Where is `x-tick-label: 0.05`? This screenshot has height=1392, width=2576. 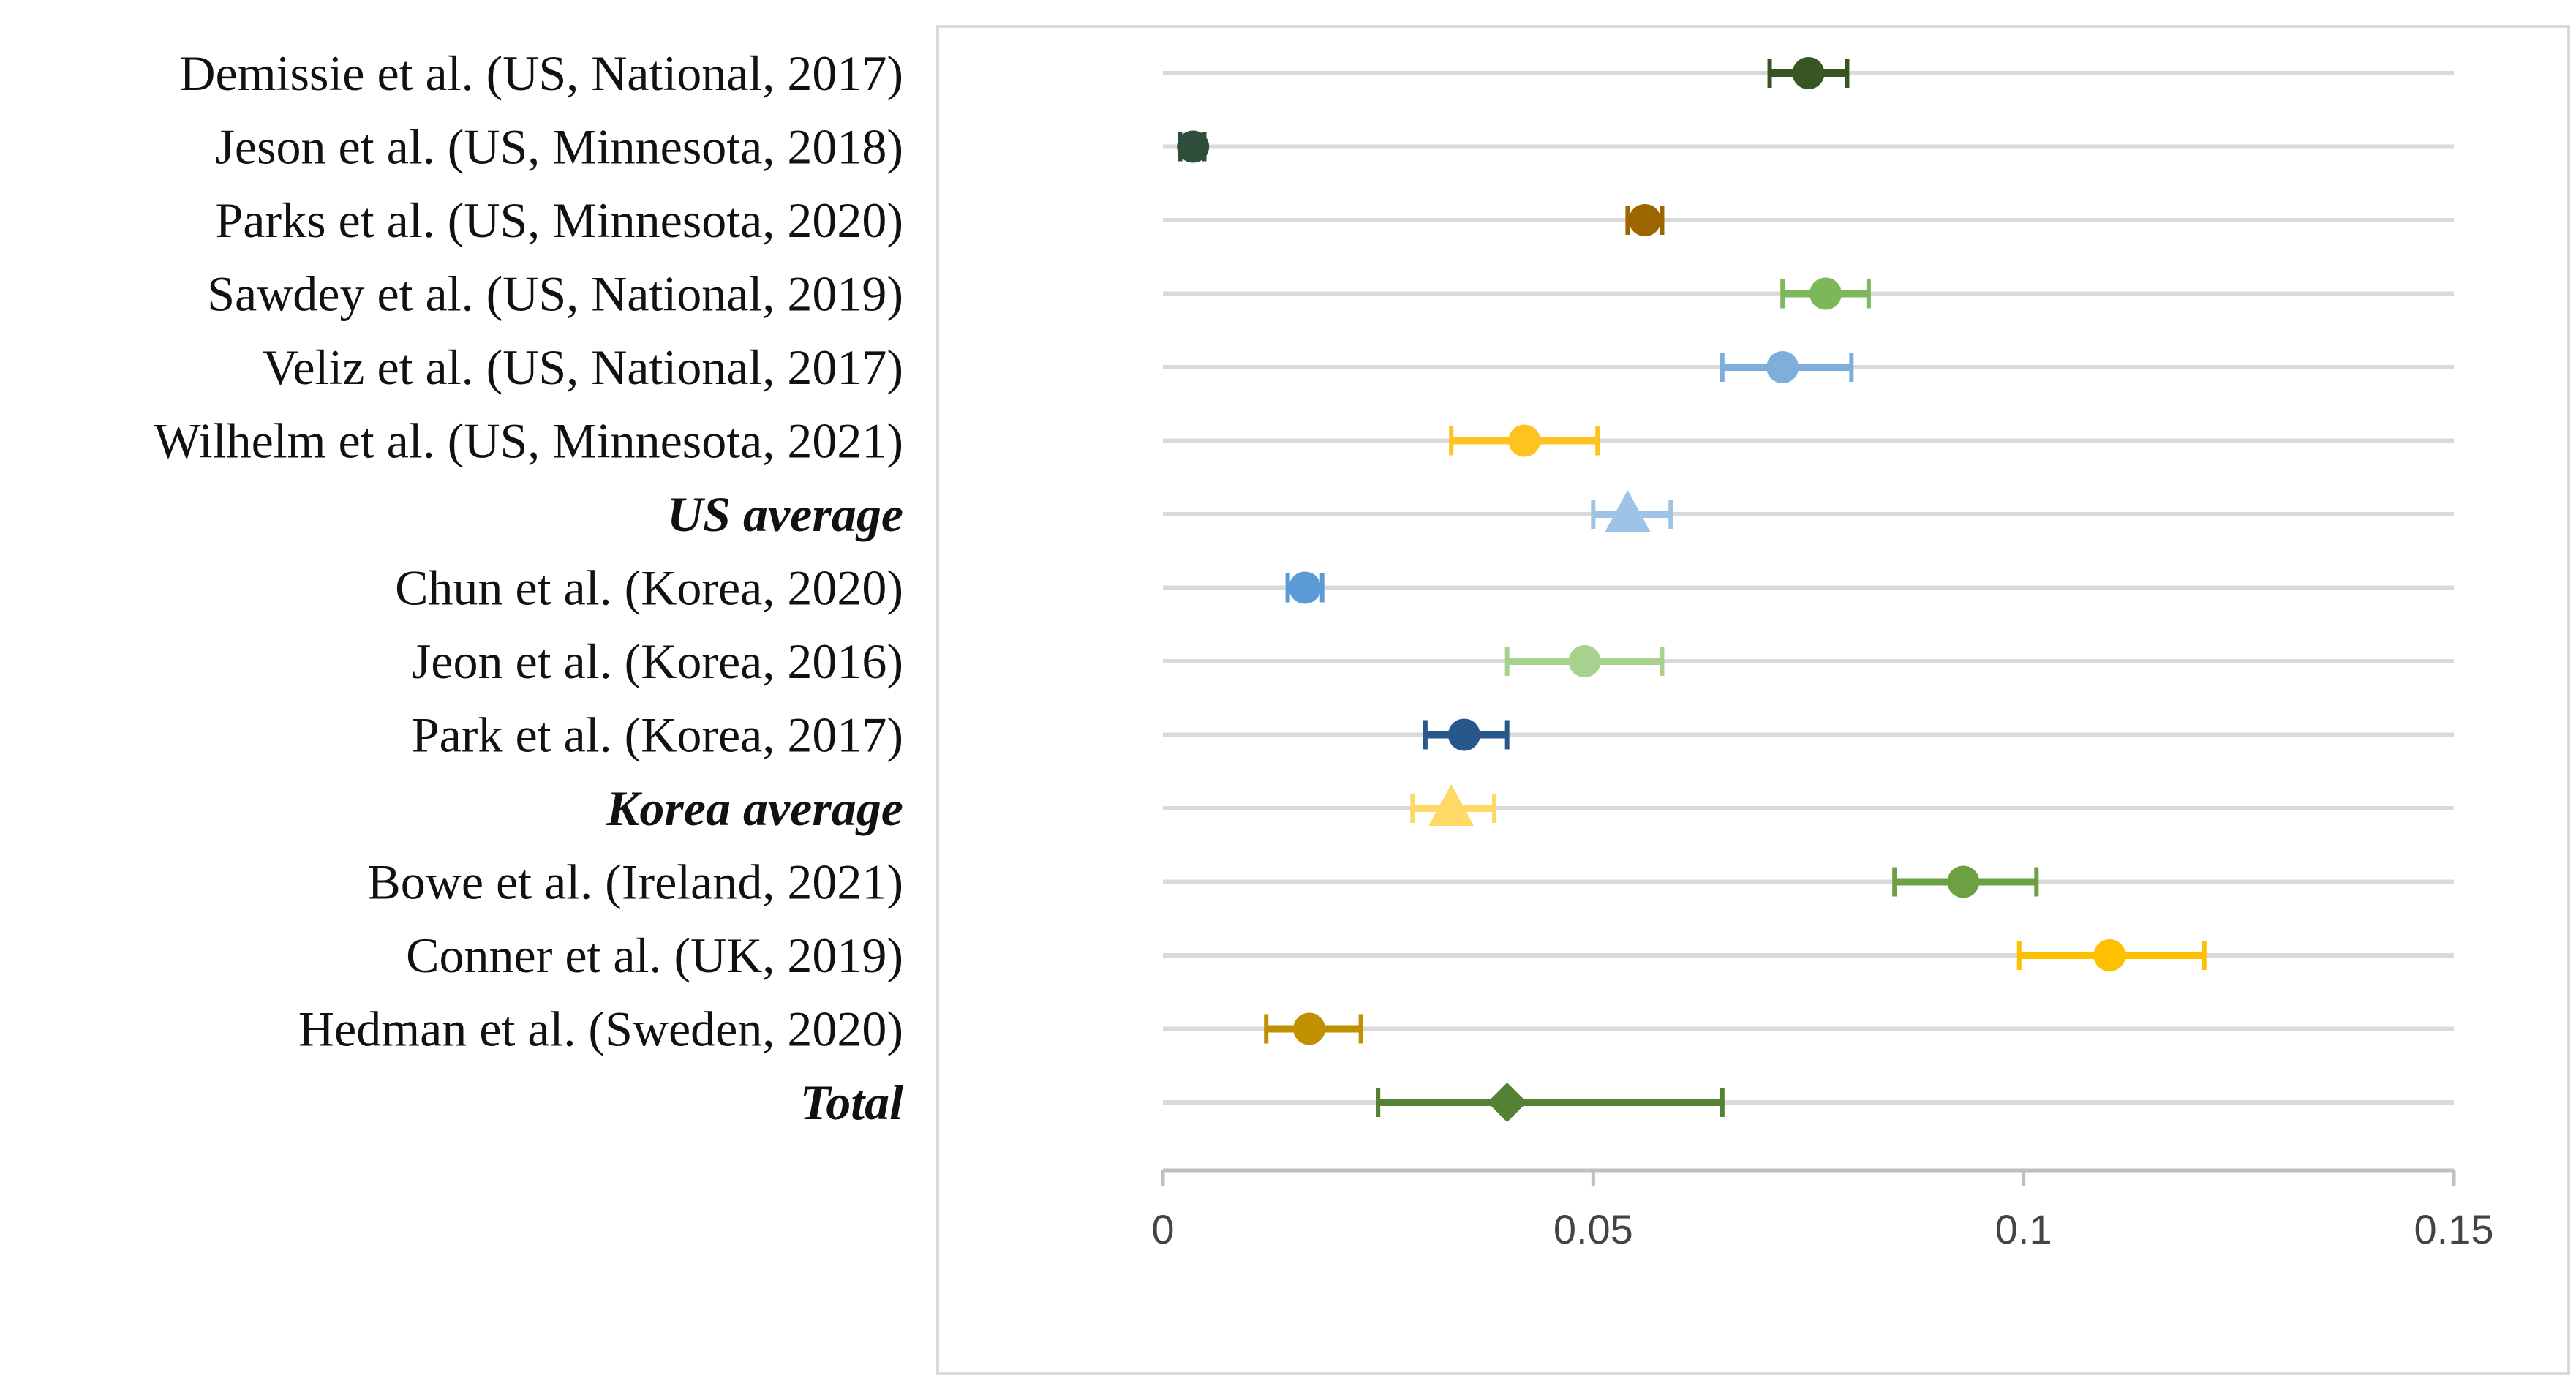
x-tick-label: 0.05 is located at coordinates (1593, 1229).